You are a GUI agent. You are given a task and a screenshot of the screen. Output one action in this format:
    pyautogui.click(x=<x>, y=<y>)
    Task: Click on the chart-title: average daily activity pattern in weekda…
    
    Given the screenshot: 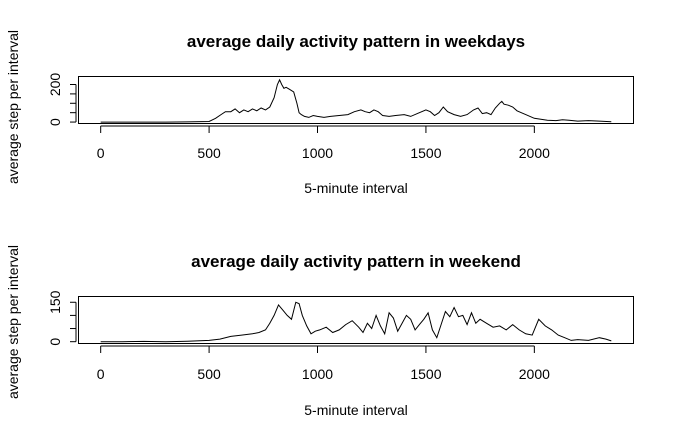 What is the action you would take?
    pyautogui.click(x=356, y=41)
    